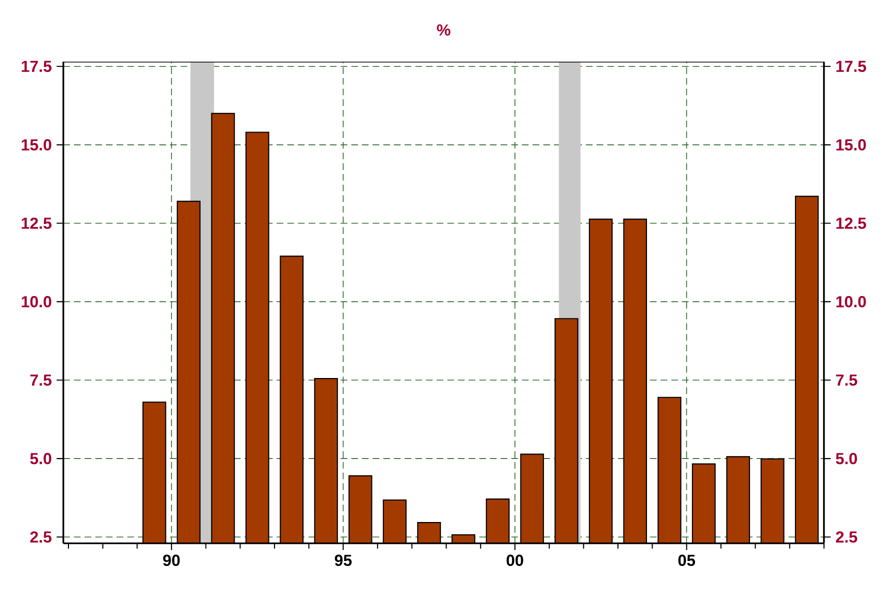 The image size is (889, 598). Describe the element at coordinates (37, 302) in the screenshot. I see `y-tick-label: 10.0` at that location.